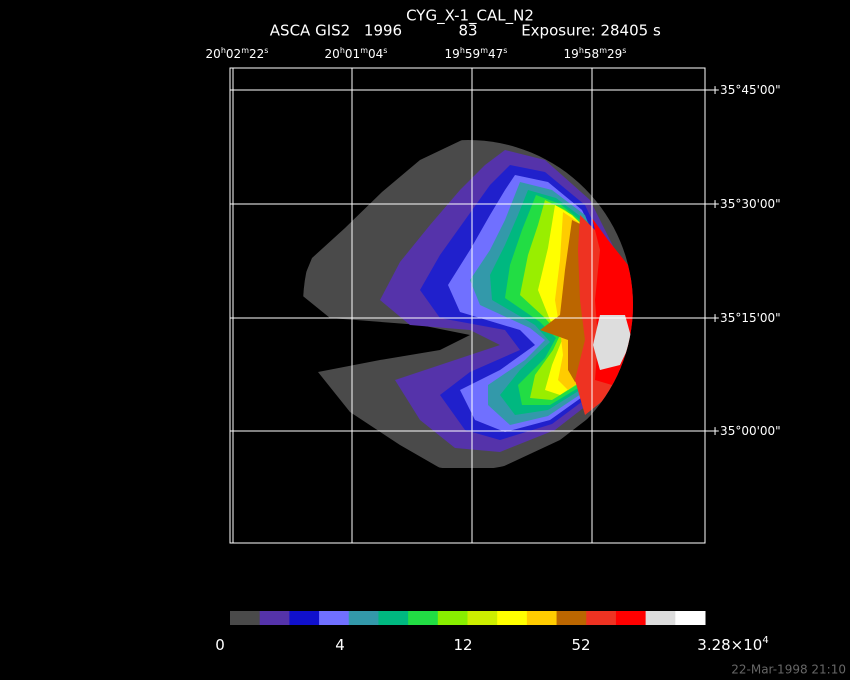  I want to click on colorbar-label: 12, so click(462, 645).